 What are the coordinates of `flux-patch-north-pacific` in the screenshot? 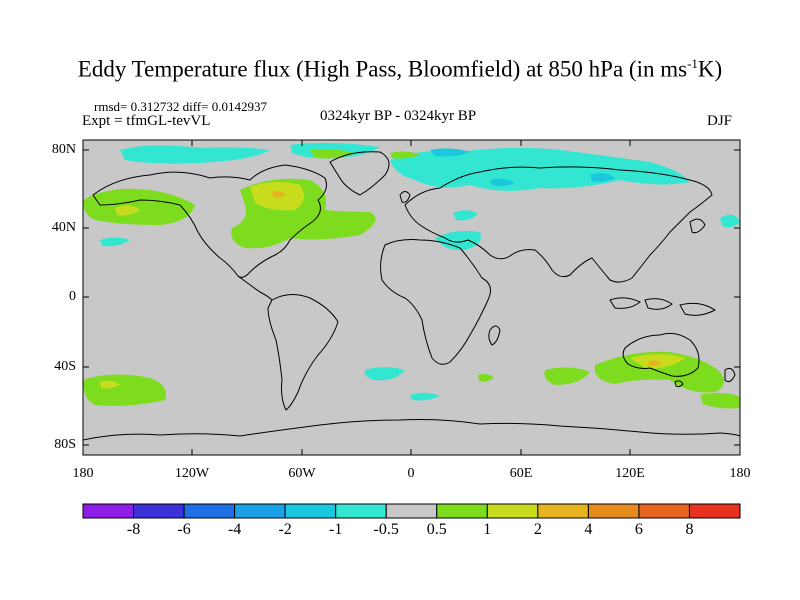 It's located at (115, 242).